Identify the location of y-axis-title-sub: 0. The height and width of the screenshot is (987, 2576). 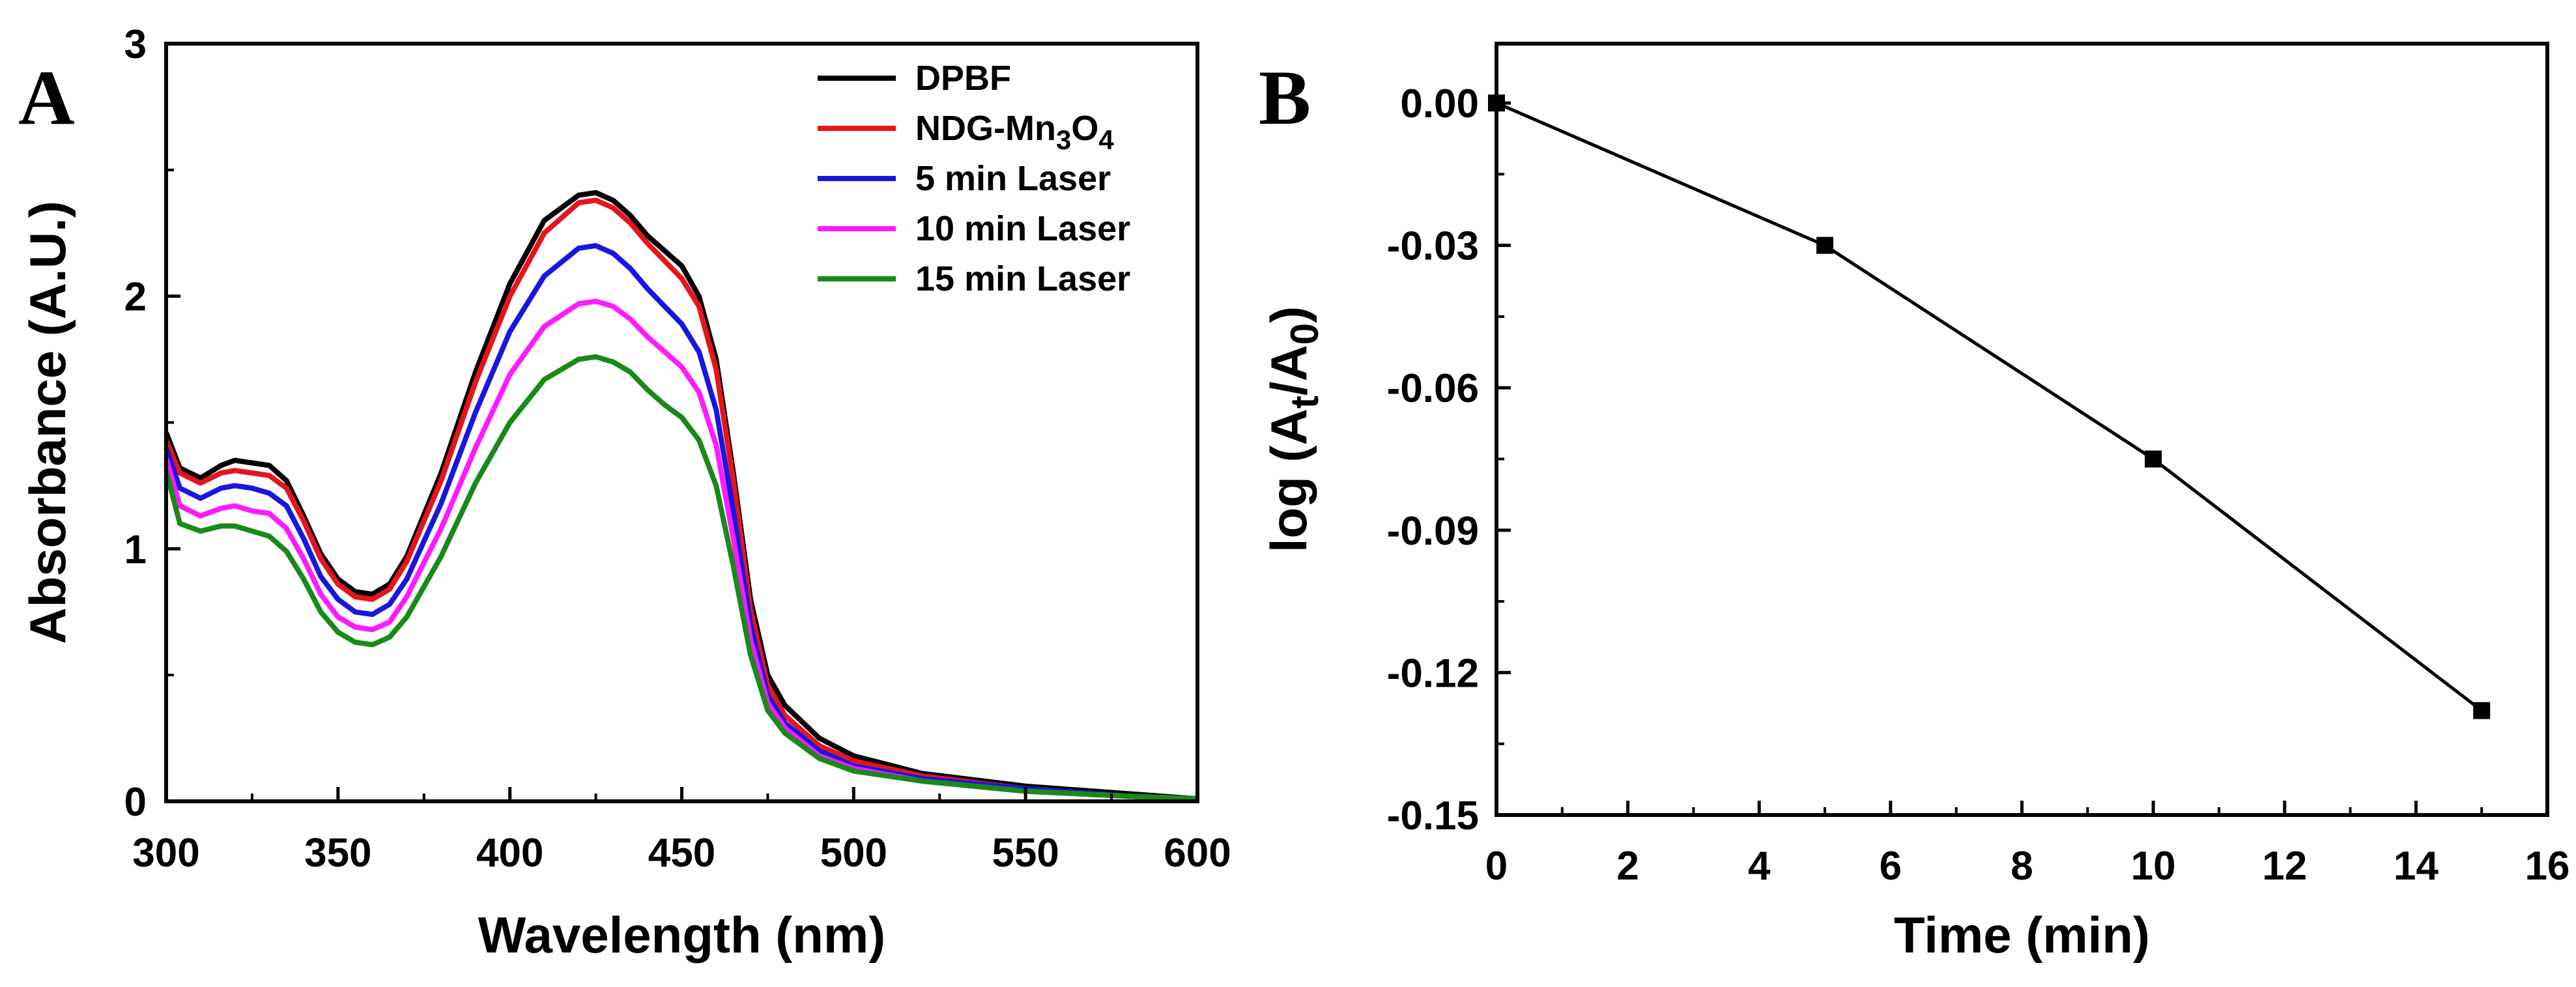
(1304, 334).